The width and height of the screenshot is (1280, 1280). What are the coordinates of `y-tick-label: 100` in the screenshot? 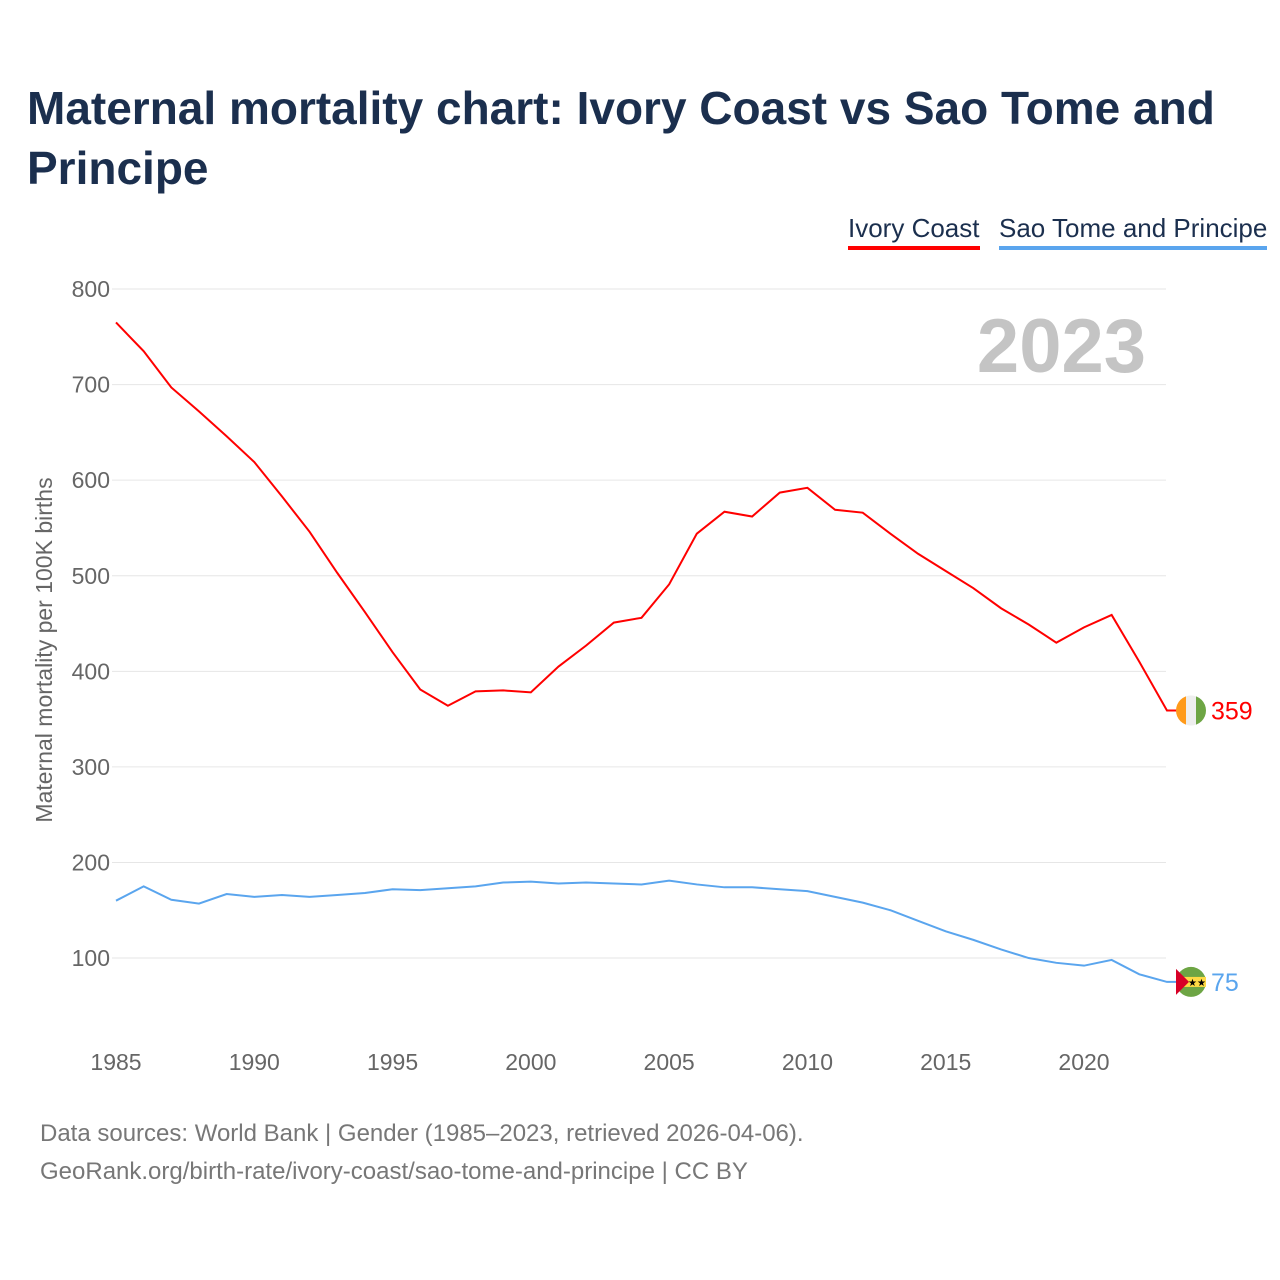 It's located at (91, 958).